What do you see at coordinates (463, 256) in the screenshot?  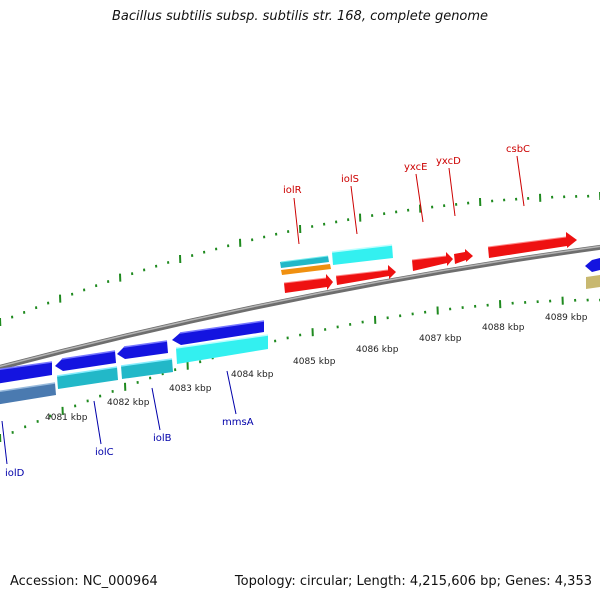 I see `feature-yxcD` at bounding box center [463, 256].